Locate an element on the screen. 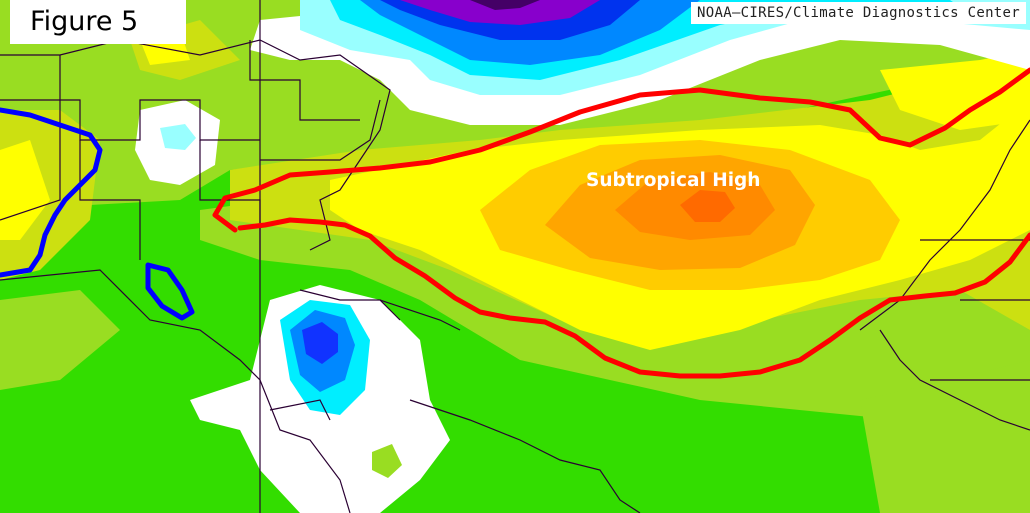 This screenshot has height=513, width=1030. blue-contour-west is located at coordinates (51, 192).